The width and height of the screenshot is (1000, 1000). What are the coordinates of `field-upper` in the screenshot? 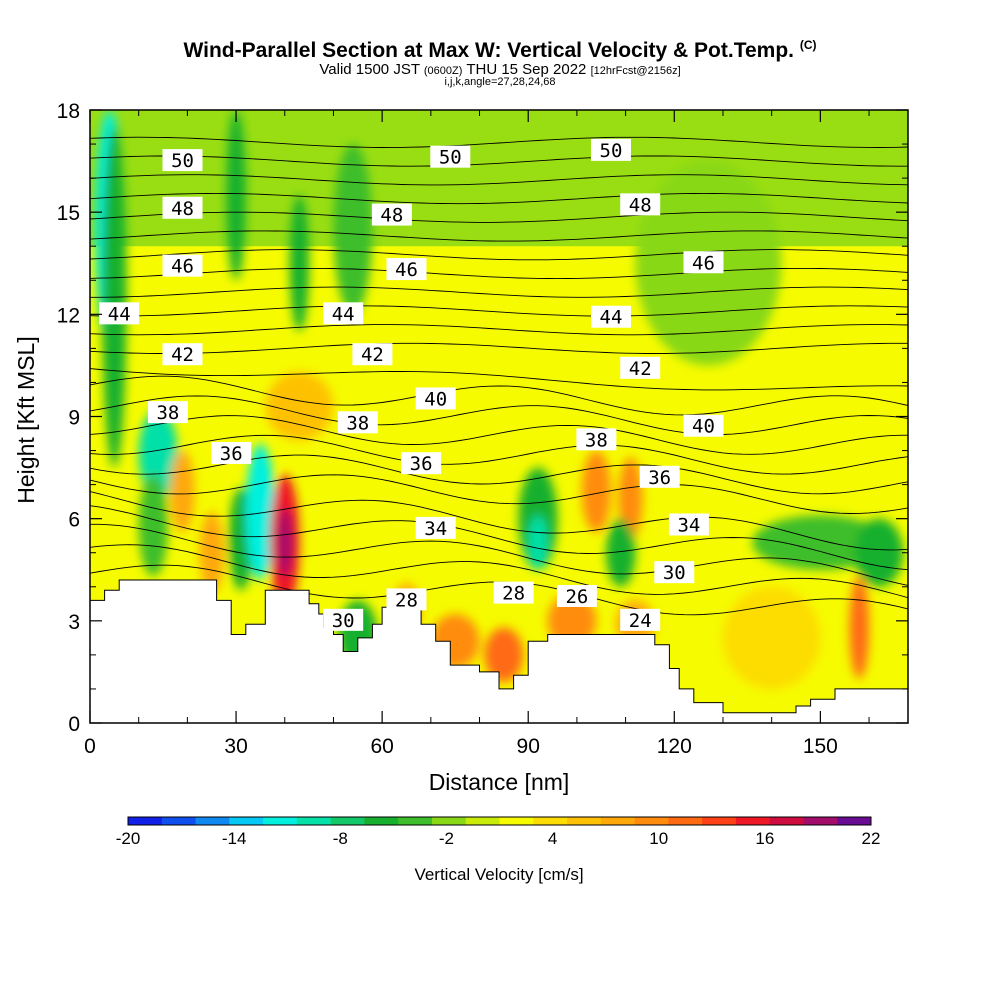 It's located at (499, 178).